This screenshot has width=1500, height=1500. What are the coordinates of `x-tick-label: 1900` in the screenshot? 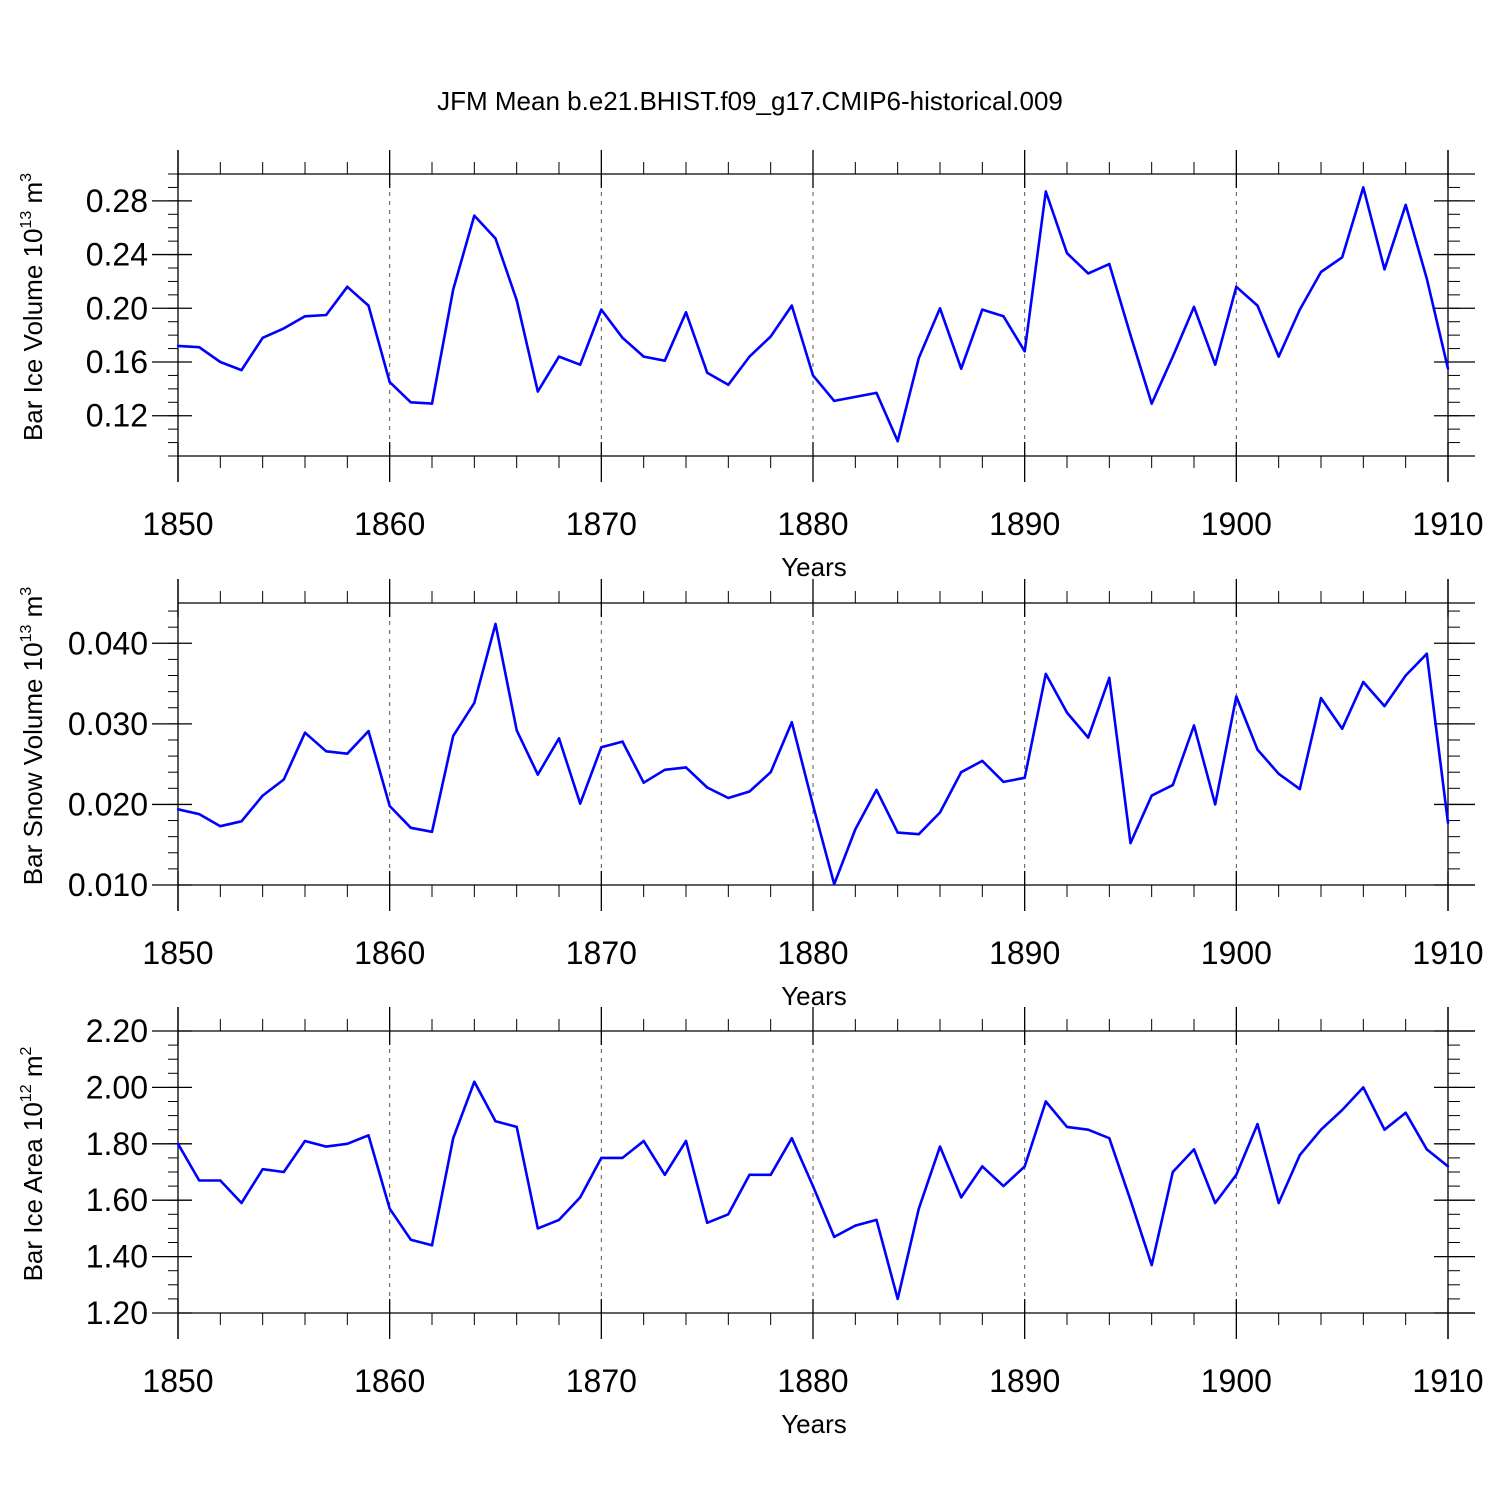 It's located at (1236, 953).